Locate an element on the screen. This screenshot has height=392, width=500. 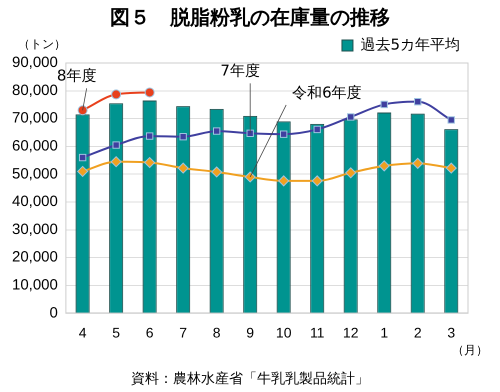
x-axis-title: （月） is located at coordinates (470, 350).